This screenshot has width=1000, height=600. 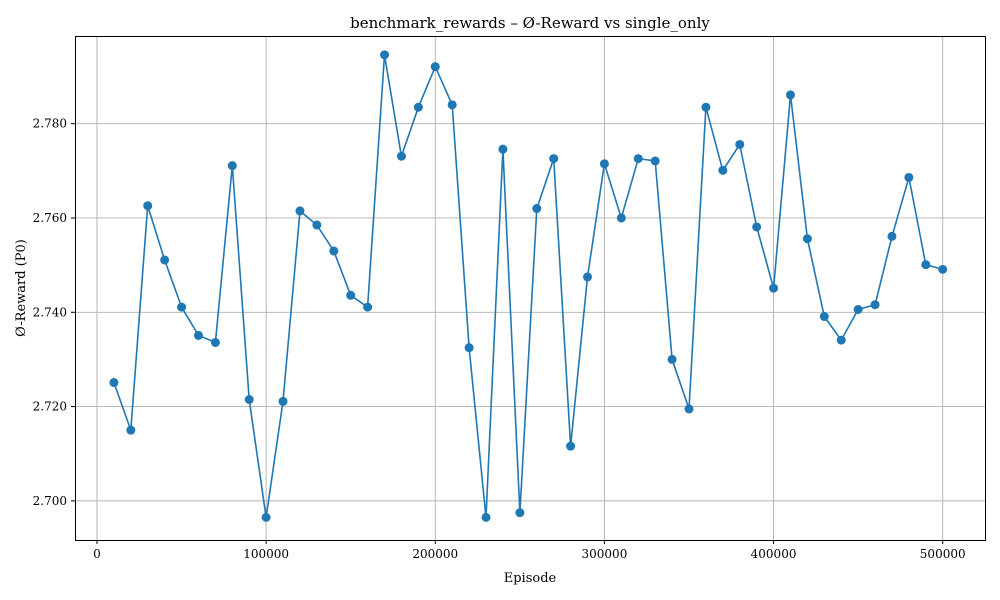 I want to click on x-axis-ticks: 0 100000 200000 300000 400000 500000, so click(x=529, y=550).